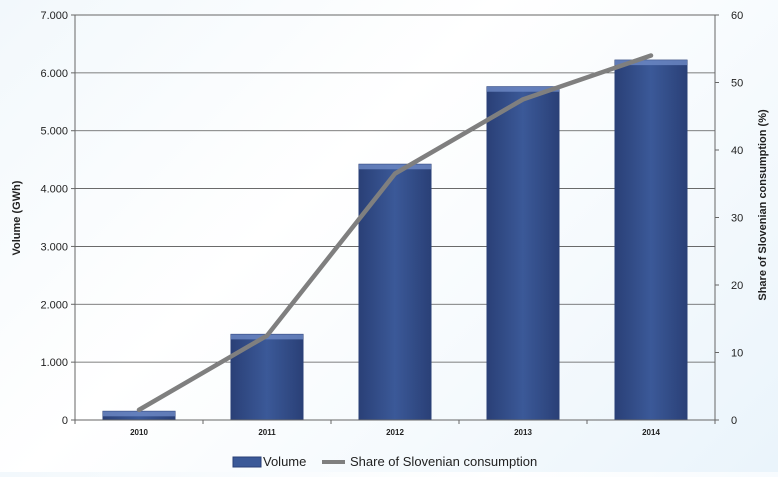 The height and width of the screenshot is (477, 778). I want to click on y-tick-label: 7.000, so click(54, 16).